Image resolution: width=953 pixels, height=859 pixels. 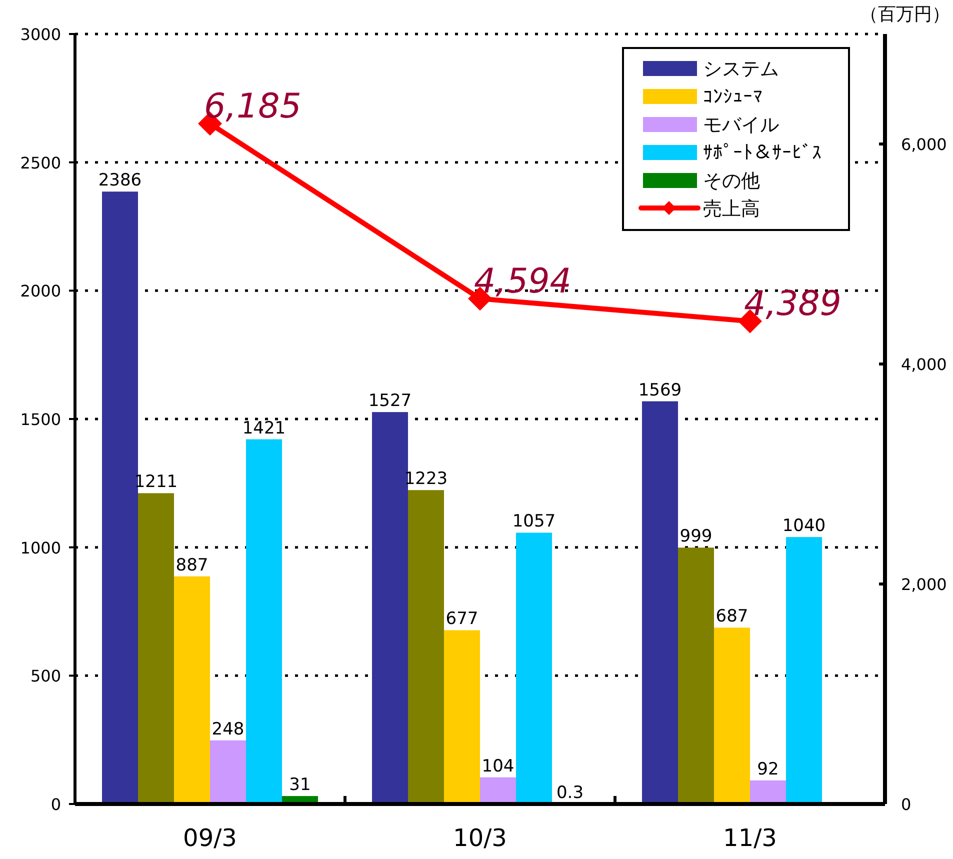 What do you see at coordinates (192, 565) in the screenshot?
I see `data-label: 887` at bounding box center [192, 565].